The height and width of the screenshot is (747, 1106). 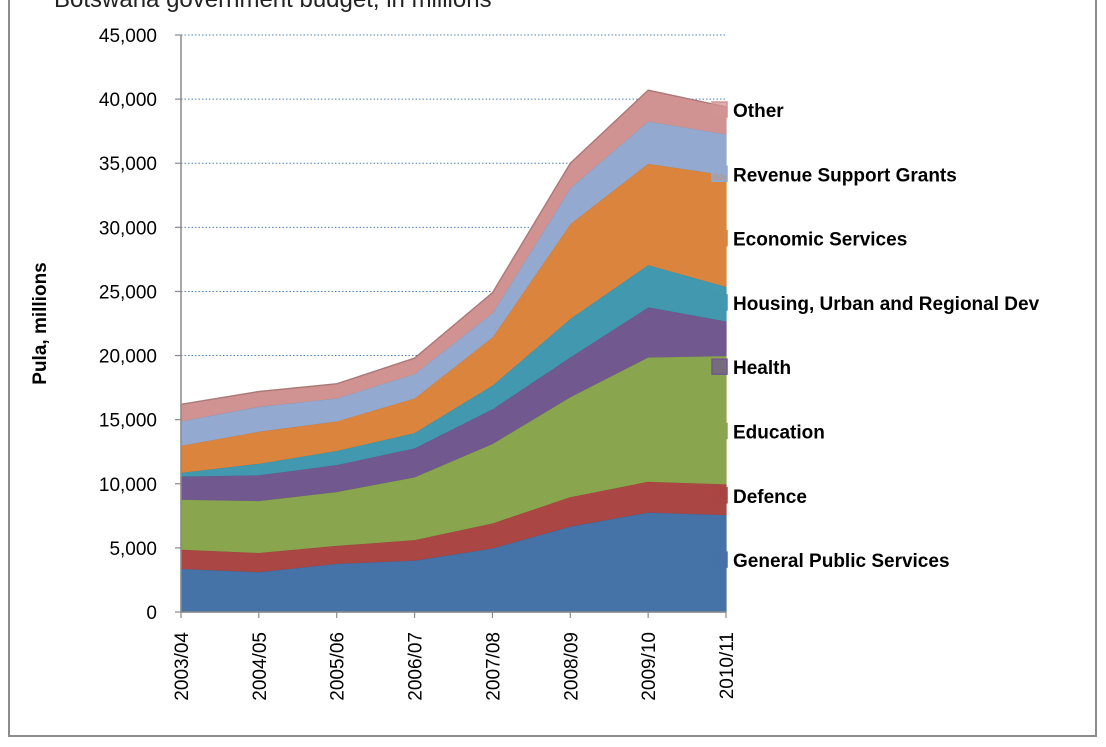 What do you see at coordinates (719, 109) in the screenshot?
I see `legend-swatch-other` at bounding box center [719, 109].